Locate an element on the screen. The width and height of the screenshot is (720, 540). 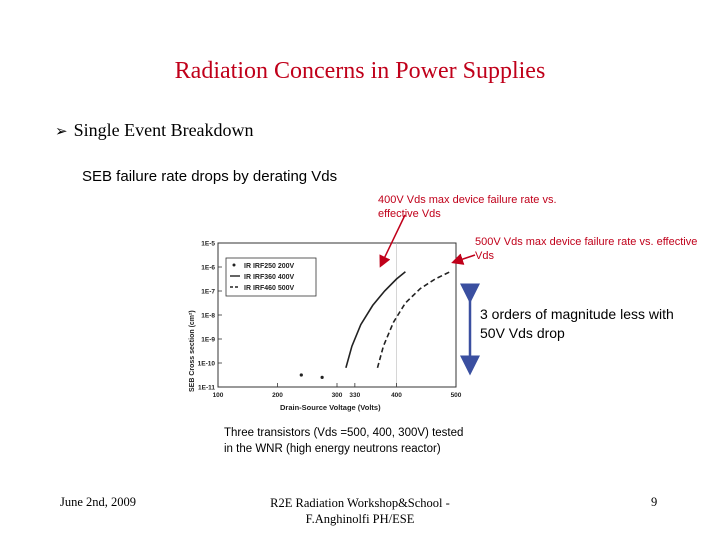
annotation-arrow-400v is located at coordinates (392, 241).